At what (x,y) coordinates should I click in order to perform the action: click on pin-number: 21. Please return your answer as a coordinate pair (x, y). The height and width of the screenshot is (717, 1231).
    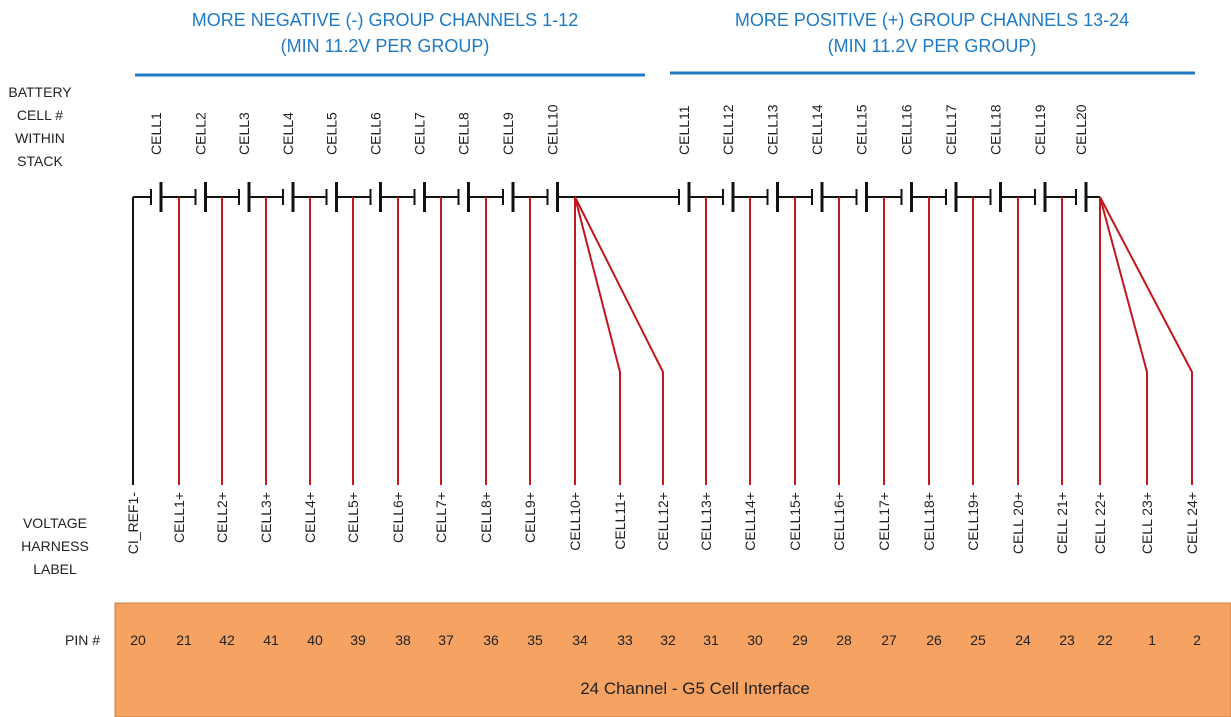
    Looking at the image, I should click on (184, 640).